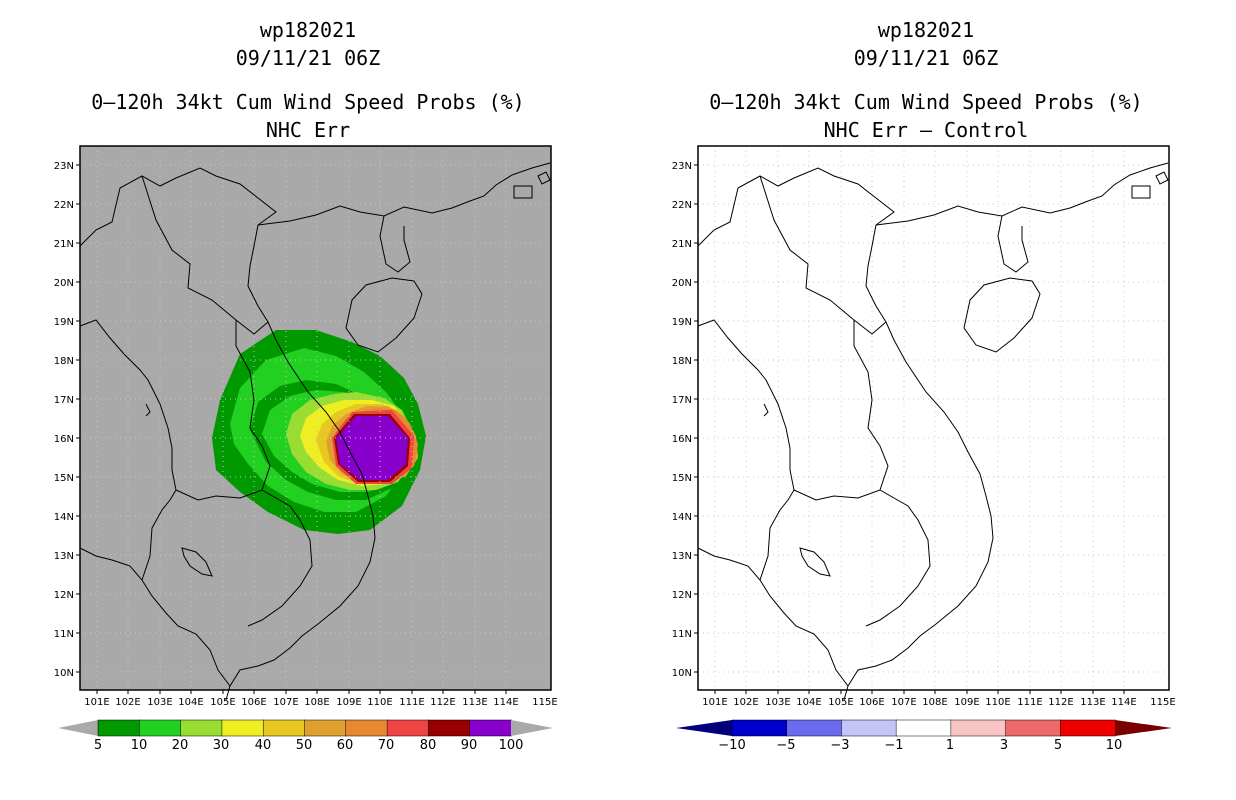 The height and width of the screenshot is (800, 1236). Describe the element at coordinates (221, 745) in the screenshot. I see `colorbar-label: 30` at that location.